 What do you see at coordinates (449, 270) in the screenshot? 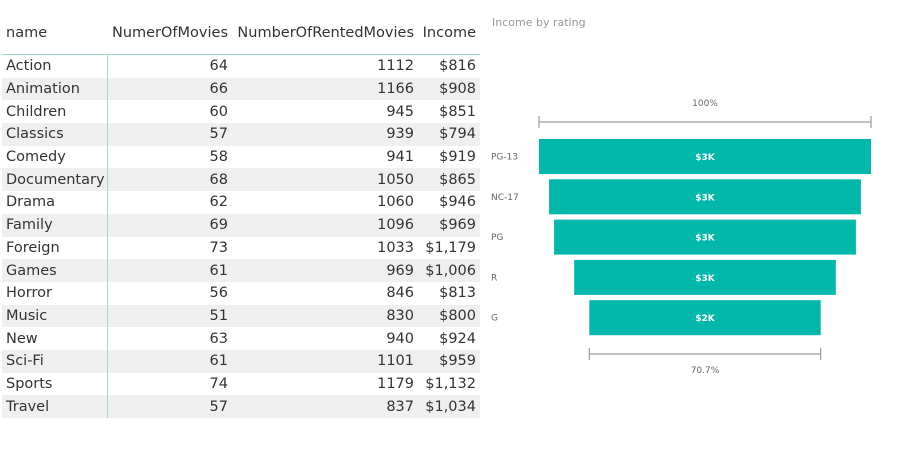
I see `cell-income: $1,006` at bounding box center [449, 270].